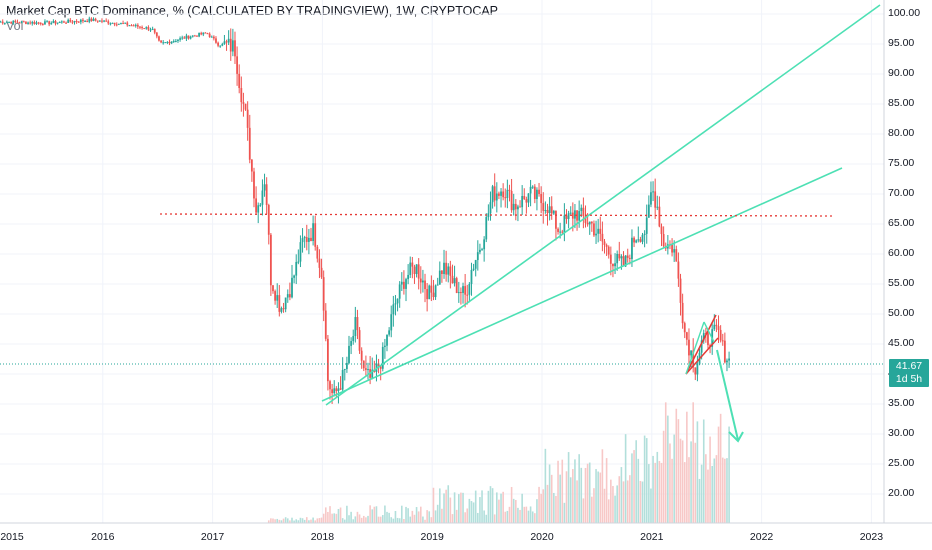 This screenshot has height=550, width=932. I want to click on wedge-green-line, so click(709, 332).